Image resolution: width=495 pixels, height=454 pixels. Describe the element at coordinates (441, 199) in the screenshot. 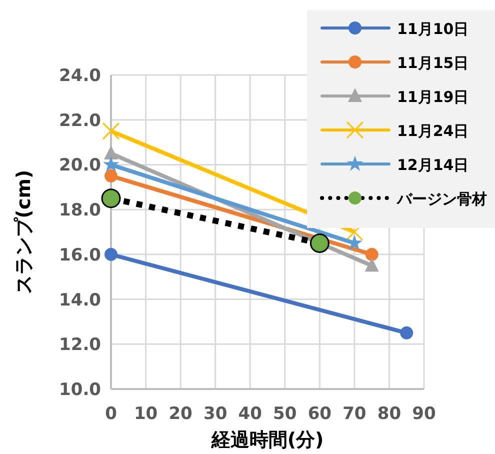

I see `legend-label: バージン骨材` at that location.